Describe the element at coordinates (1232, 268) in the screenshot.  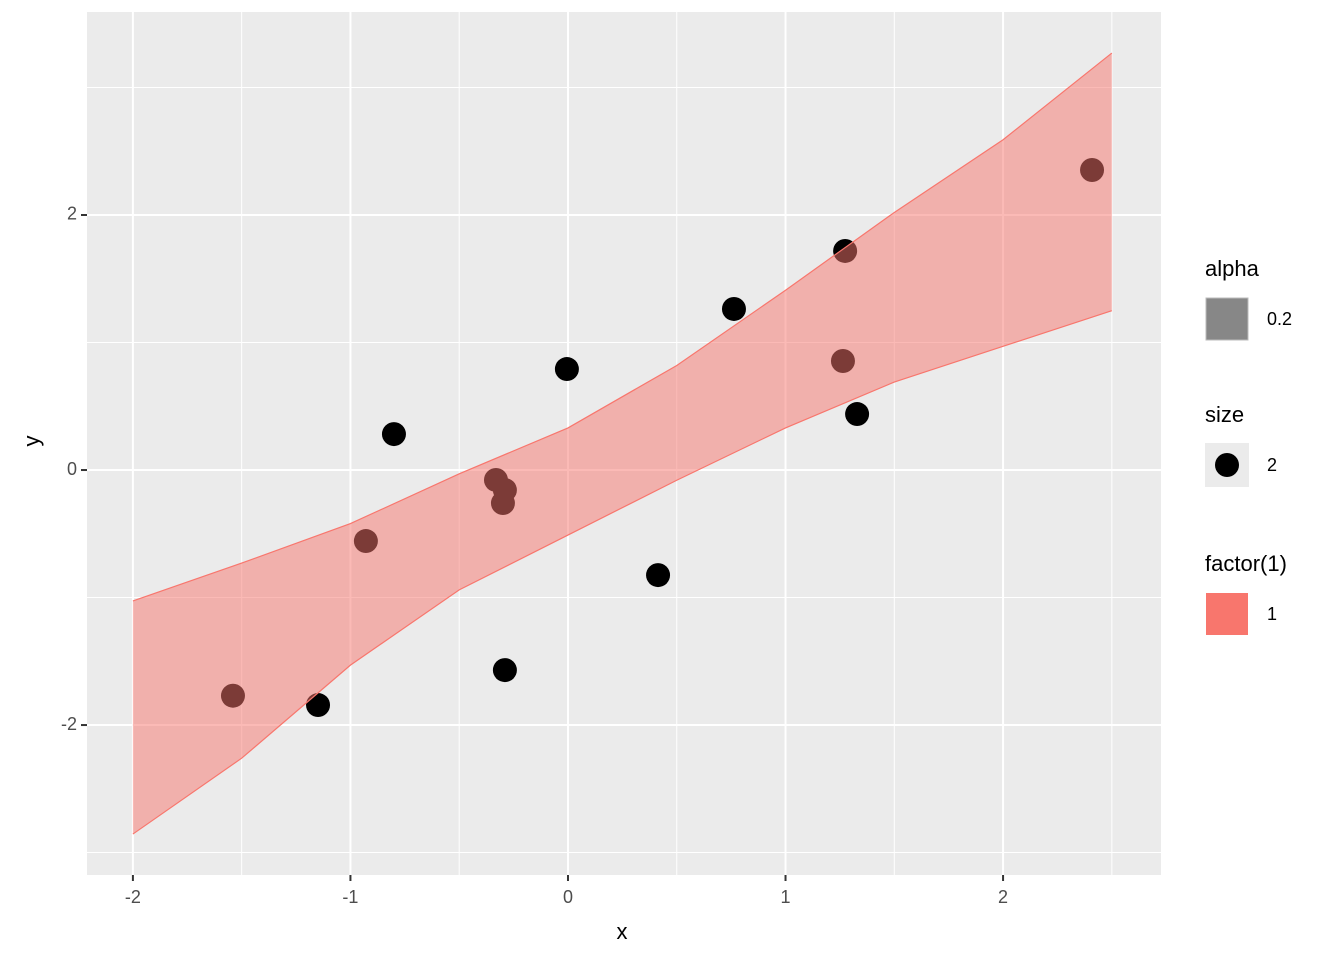
I see `legend-title: alpha` at that location.